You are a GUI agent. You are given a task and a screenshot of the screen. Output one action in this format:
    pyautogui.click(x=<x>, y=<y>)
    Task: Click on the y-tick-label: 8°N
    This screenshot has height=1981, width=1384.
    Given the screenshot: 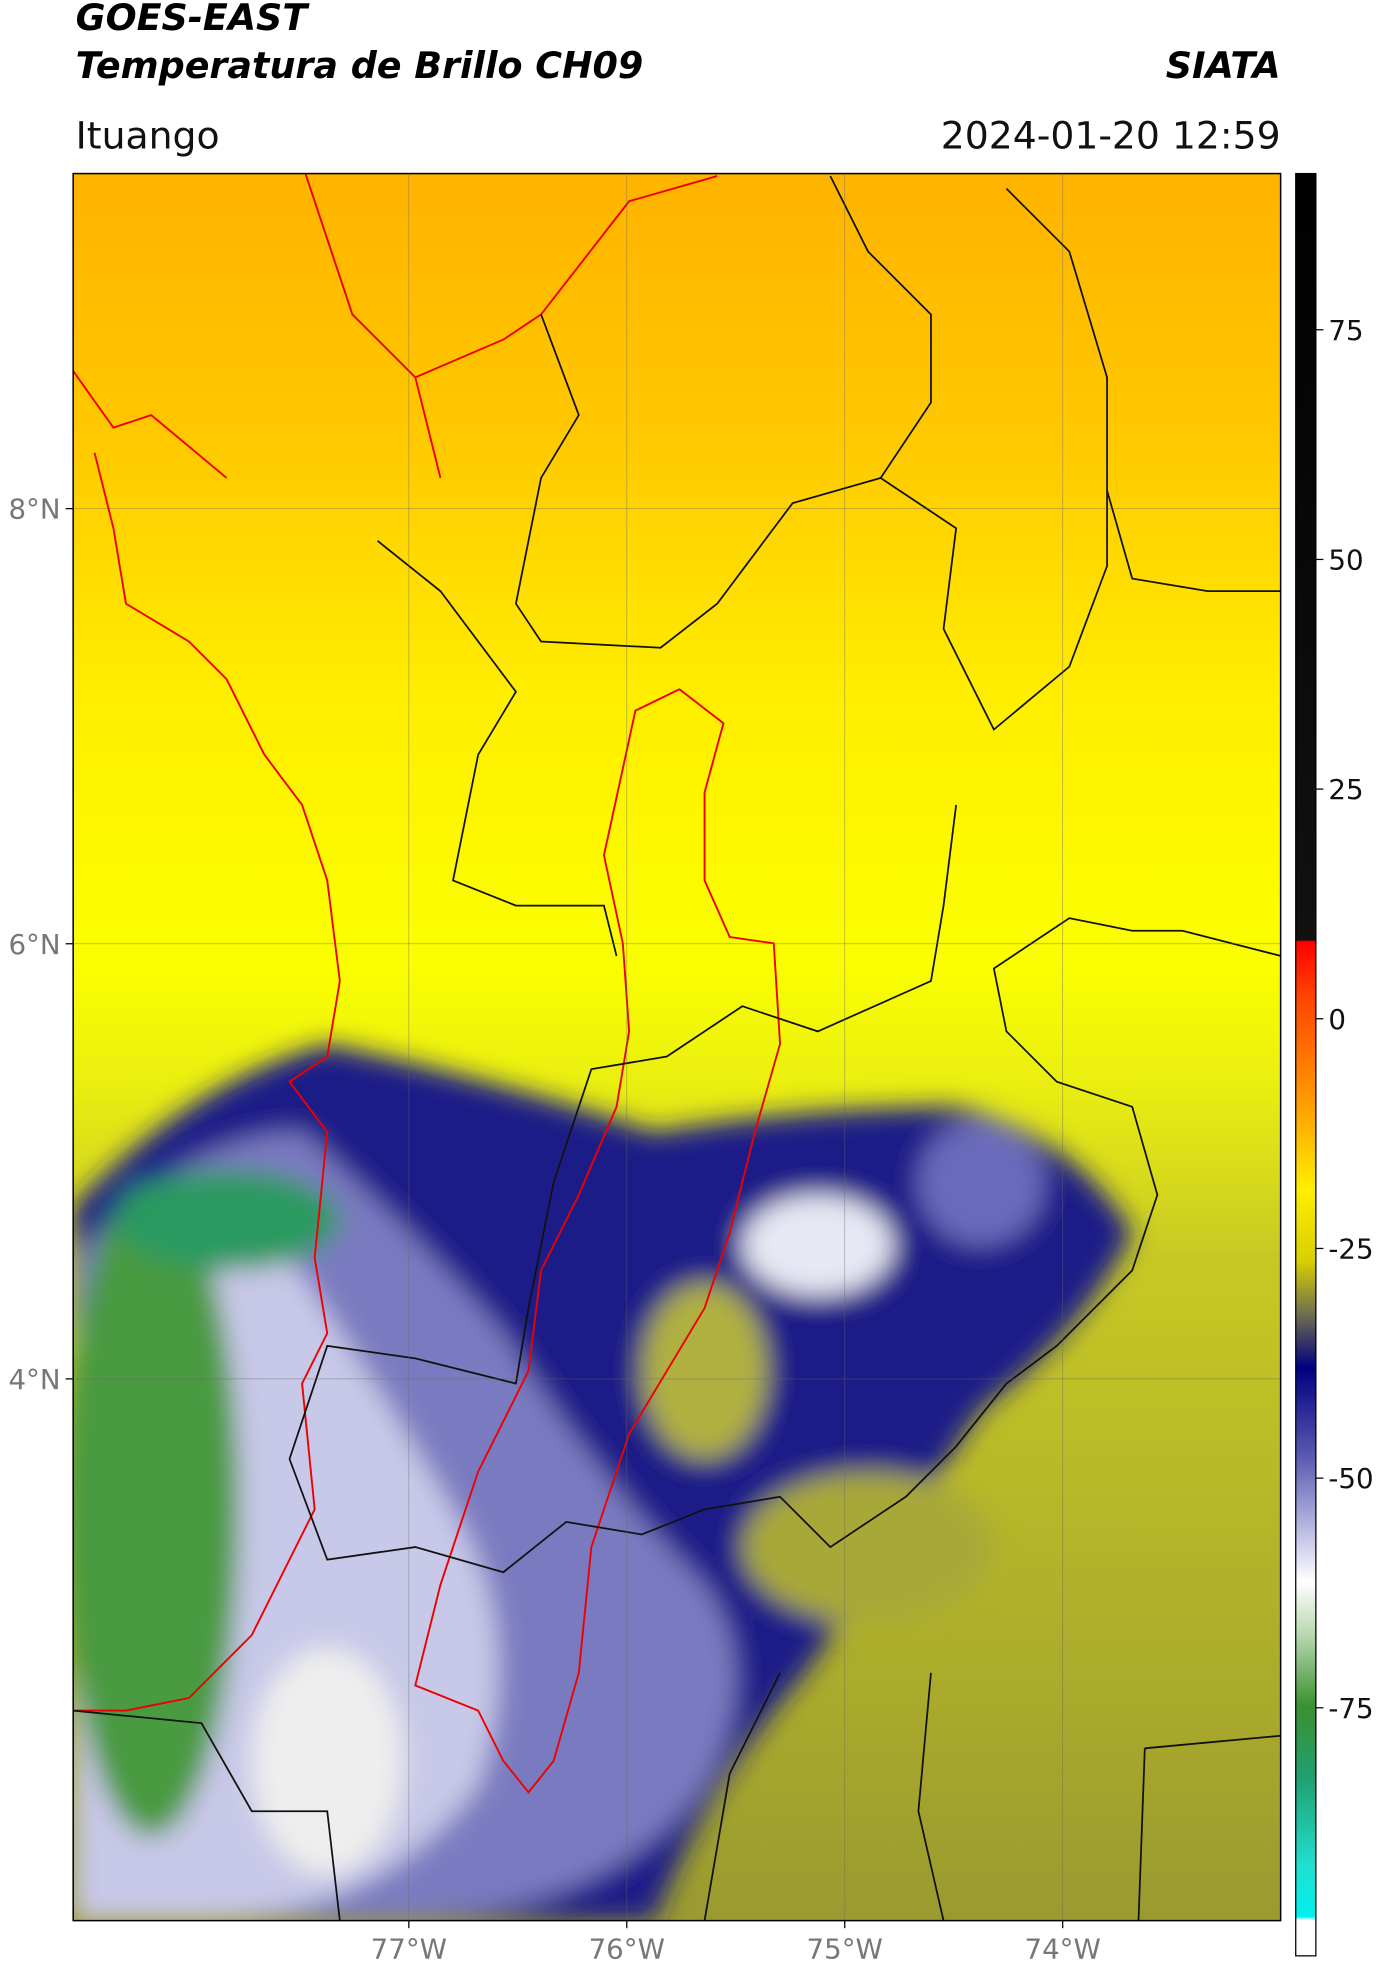 What is the action you would take?
    pyautogui.click(x=34, y=509)
    